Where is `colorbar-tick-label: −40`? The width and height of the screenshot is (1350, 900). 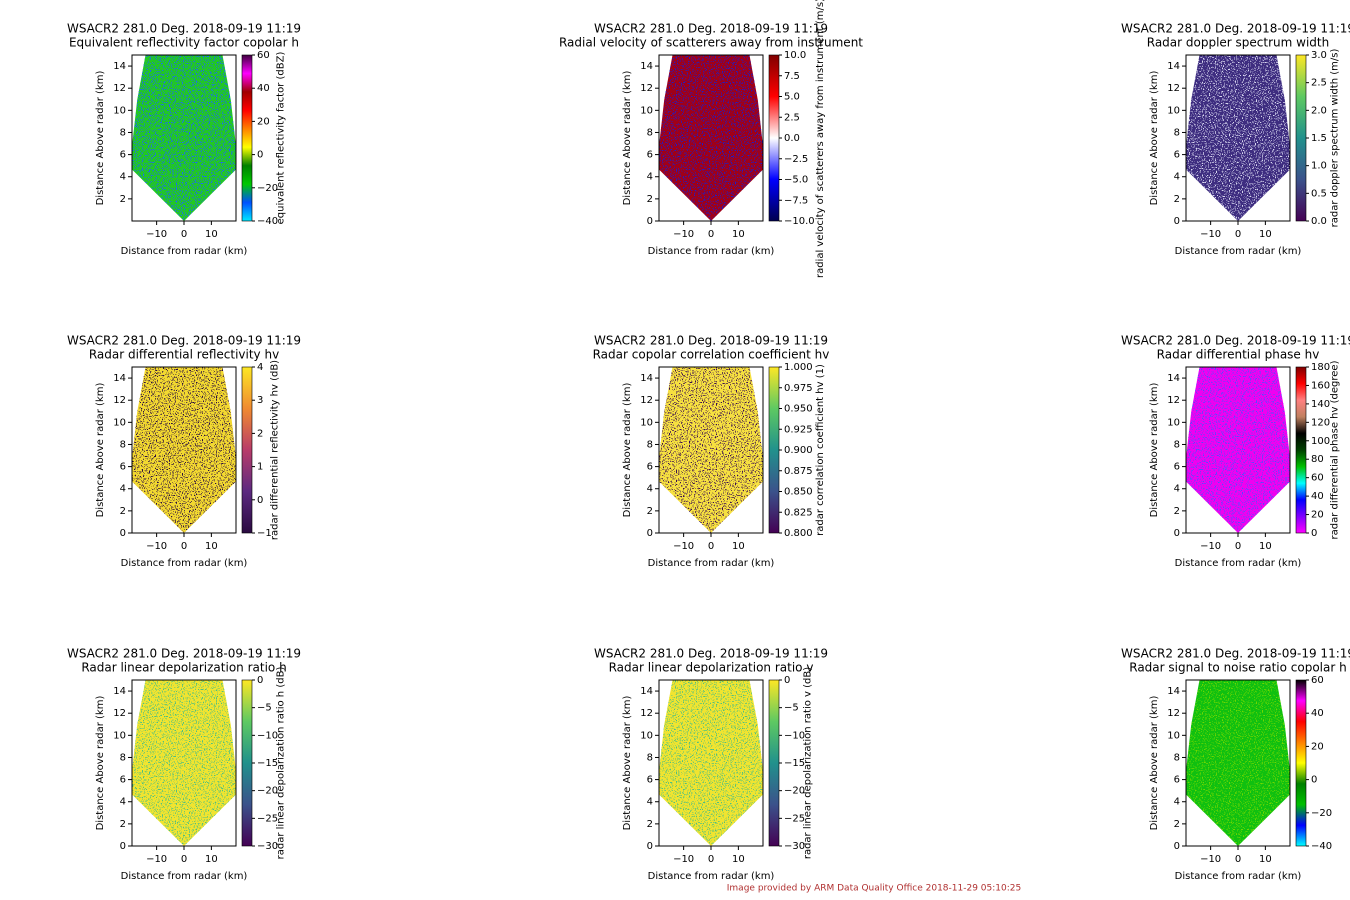
colorbar-tick-label: −40 is located at coordinates (1321, 846).